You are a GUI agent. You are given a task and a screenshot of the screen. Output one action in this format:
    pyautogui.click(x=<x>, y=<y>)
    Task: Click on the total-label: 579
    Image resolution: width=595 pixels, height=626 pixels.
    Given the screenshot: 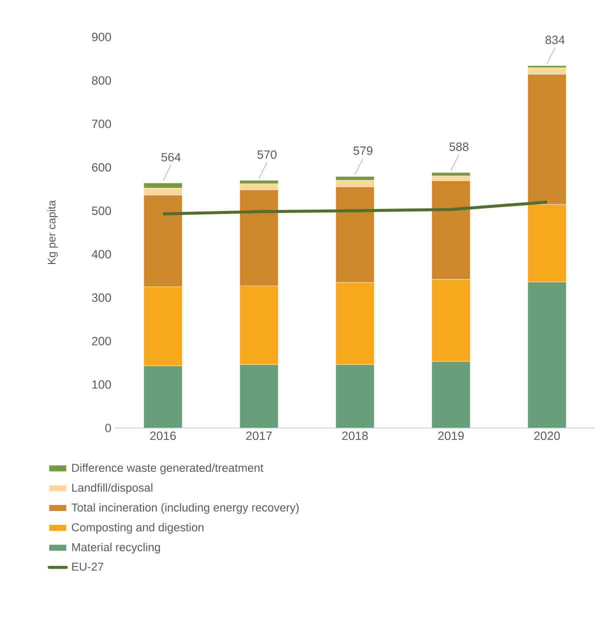 What is the action you would take?
    pyautogui.click(x=362, y=150)
    